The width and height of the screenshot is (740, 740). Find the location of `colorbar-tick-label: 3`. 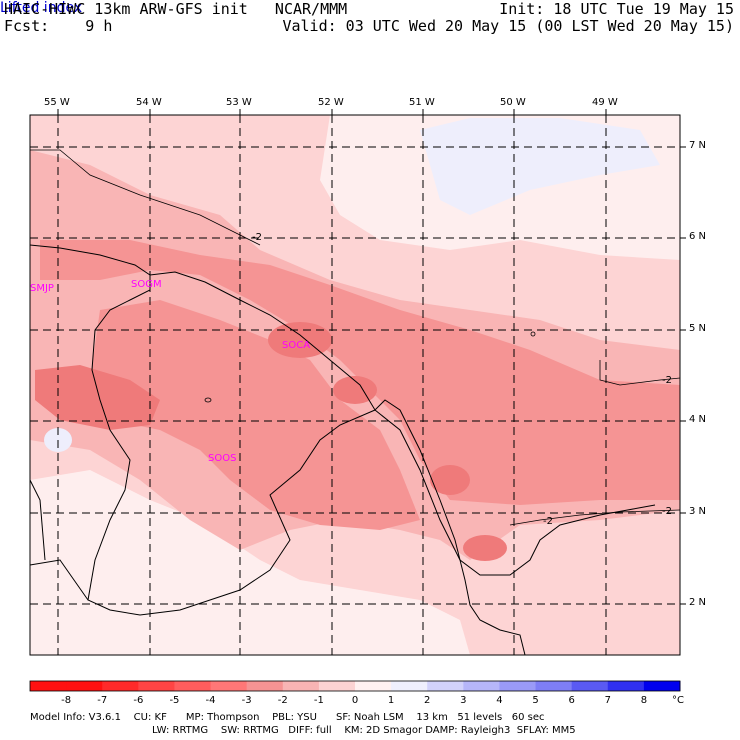

colorbar-tick-label: 3 is located at coordinates (463, 700).